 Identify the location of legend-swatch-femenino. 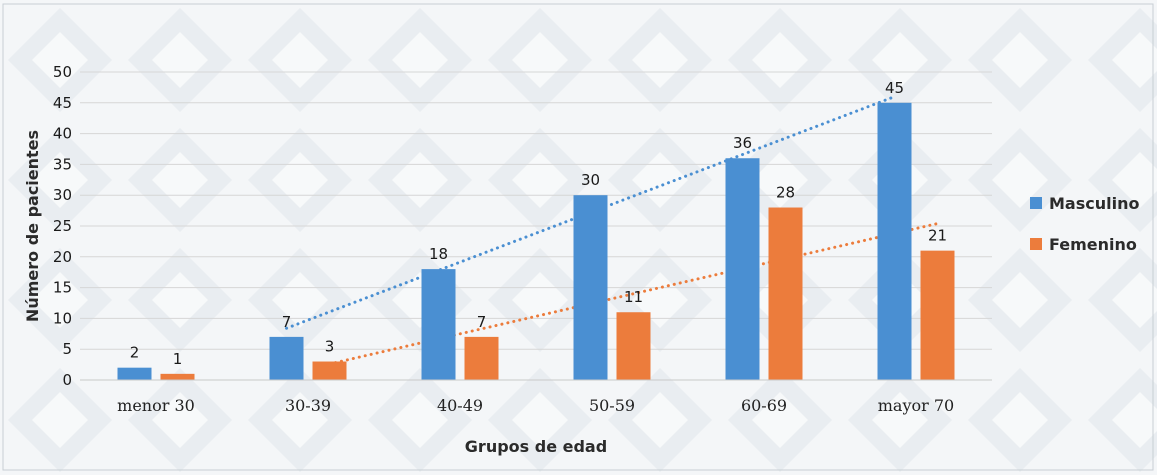
(1036, 244).